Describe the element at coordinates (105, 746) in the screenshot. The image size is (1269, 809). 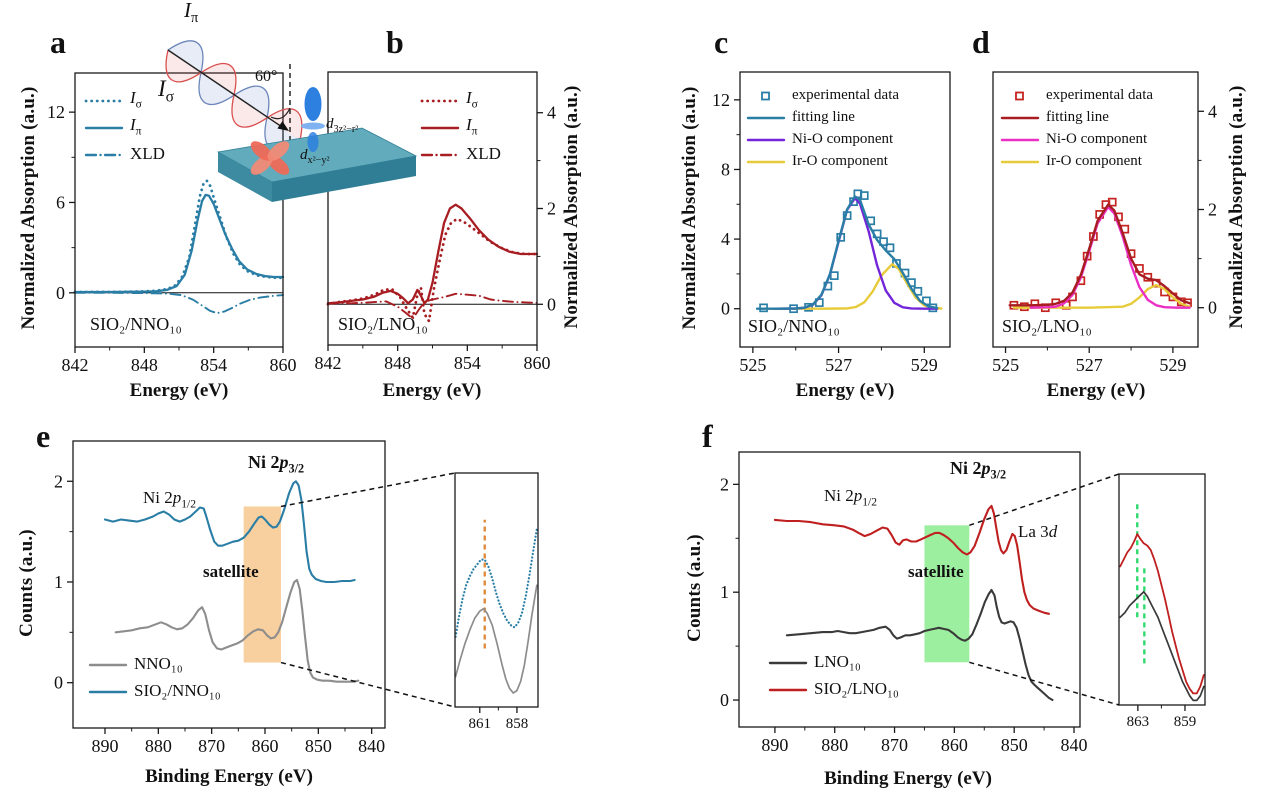
I see `svg-text: 890` at that location.